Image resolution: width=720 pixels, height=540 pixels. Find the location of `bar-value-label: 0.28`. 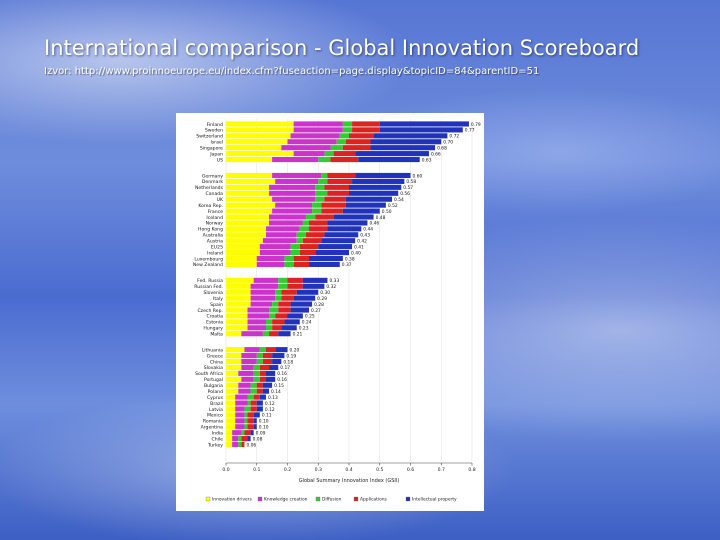

bar-value-label: 0.28 is located at coordinates (319, 305).